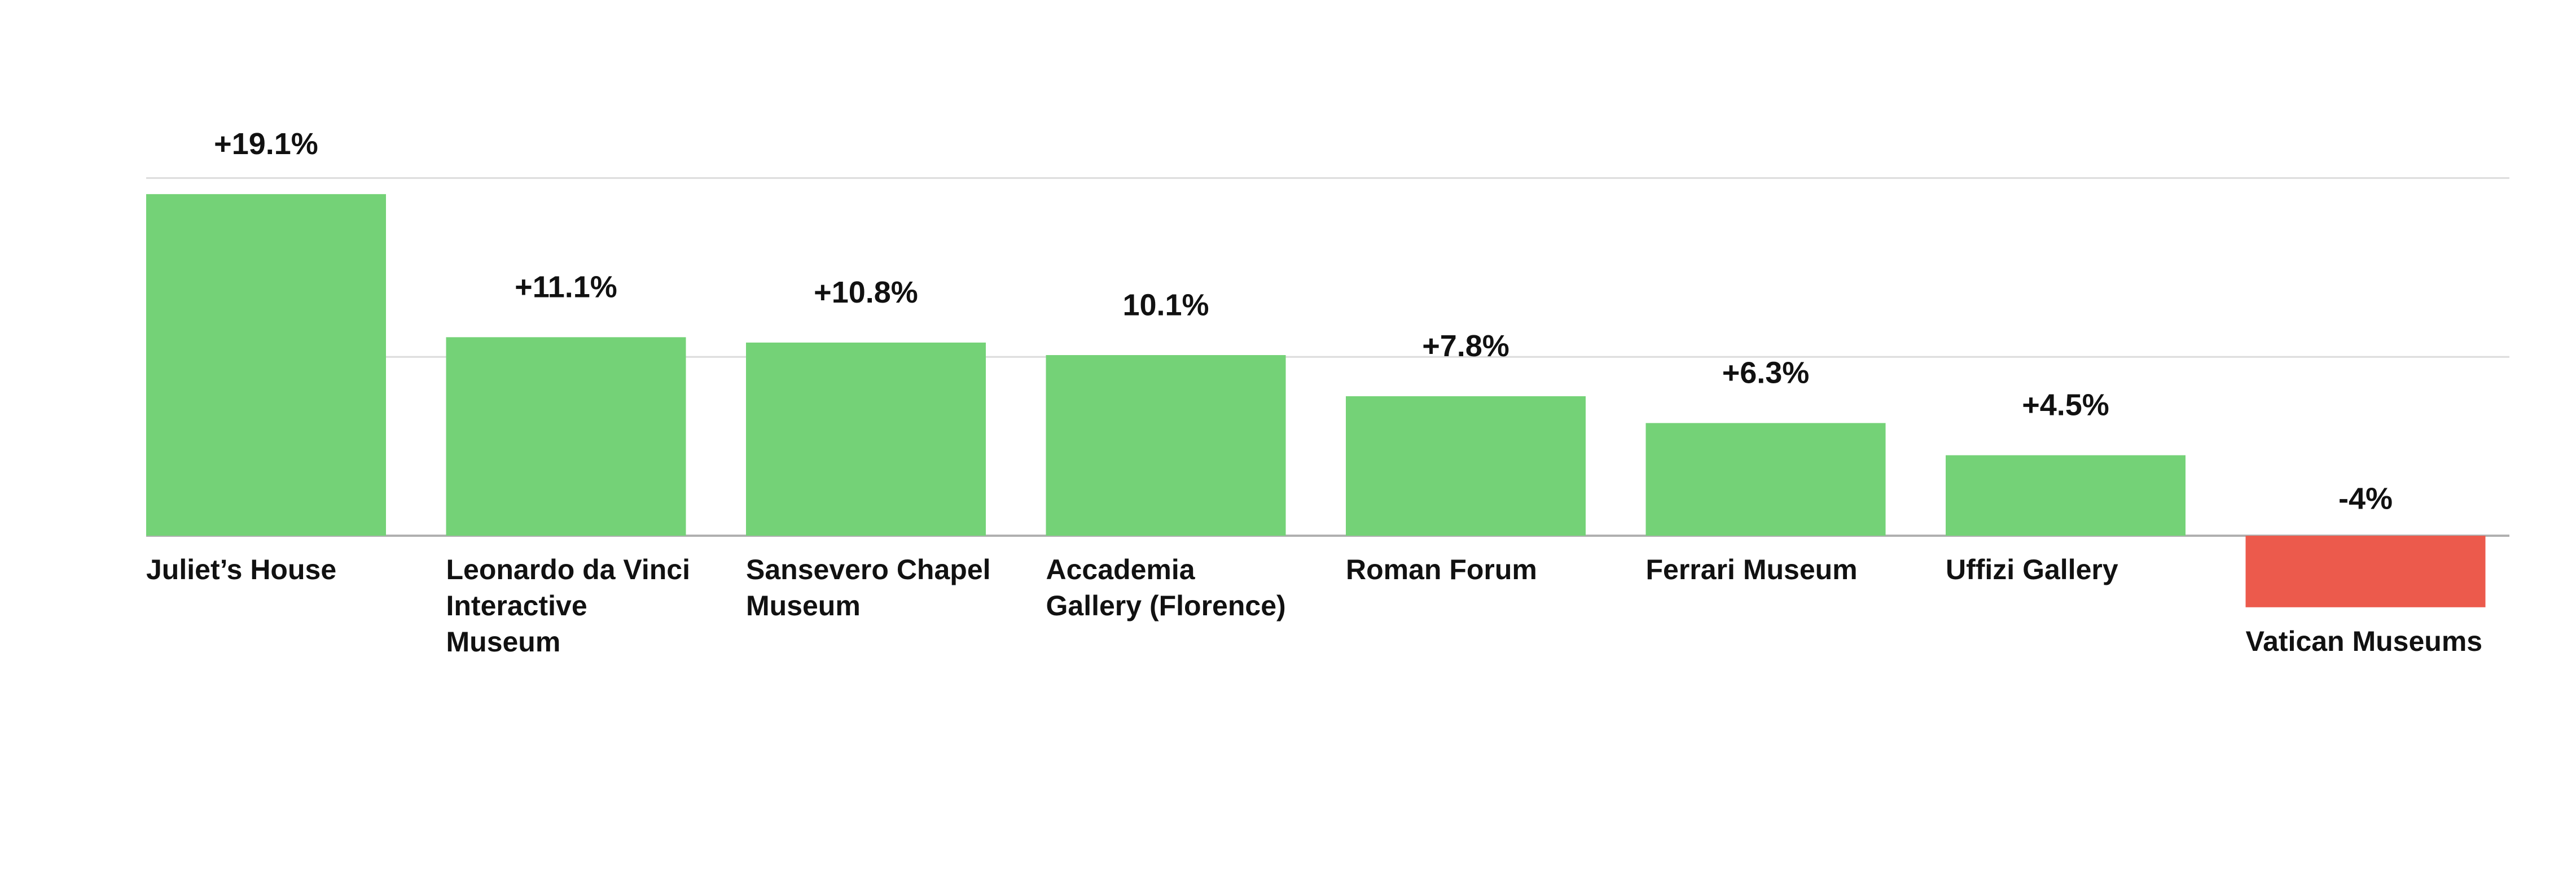  What do you see at coordinates (1165, 305) in the screenshot?
I see `value-label: 10.1%` at bounding box center [1165, 305].